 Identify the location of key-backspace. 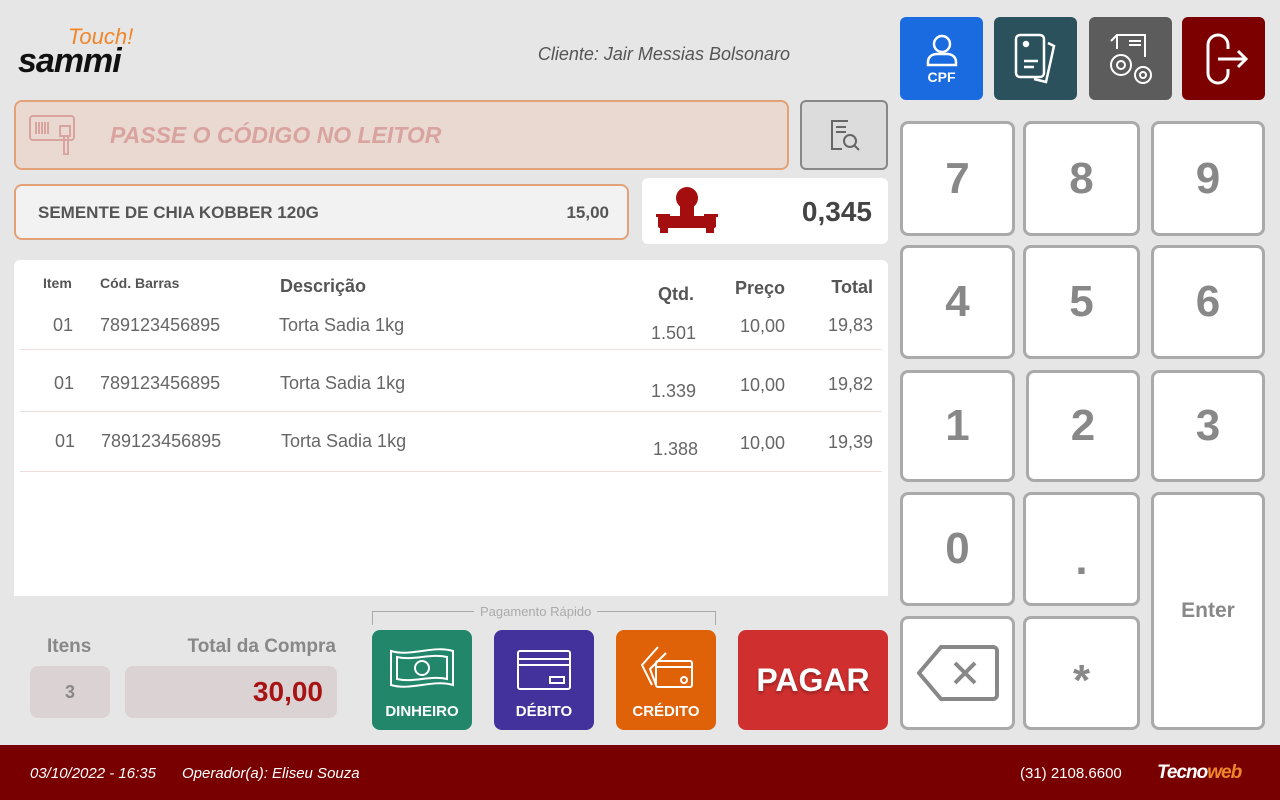
(957, 673).